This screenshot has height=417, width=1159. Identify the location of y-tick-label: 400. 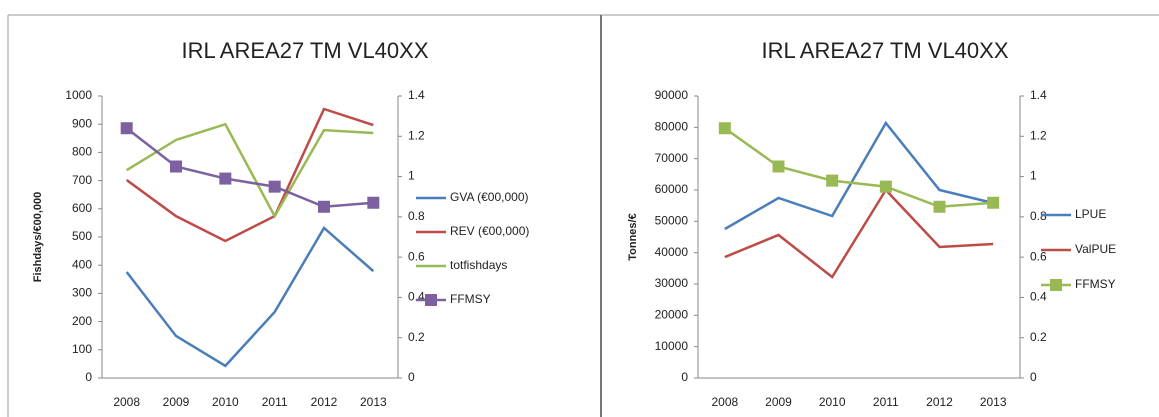
(82, 264).